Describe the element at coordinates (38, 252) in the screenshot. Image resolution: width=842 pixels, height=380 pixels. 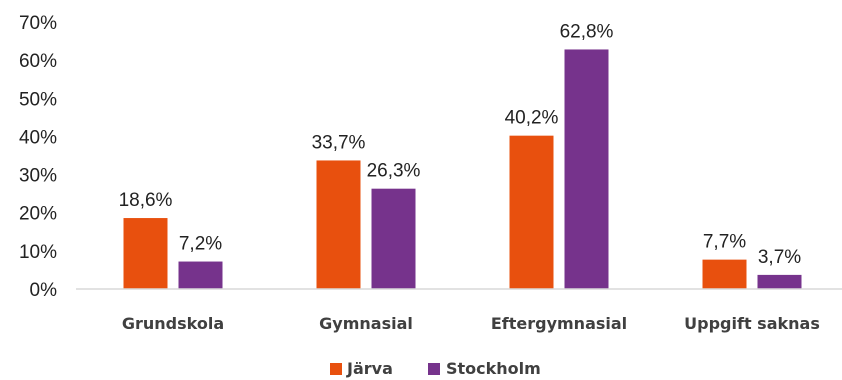
I see `y-tick-label: 10%` at that location.